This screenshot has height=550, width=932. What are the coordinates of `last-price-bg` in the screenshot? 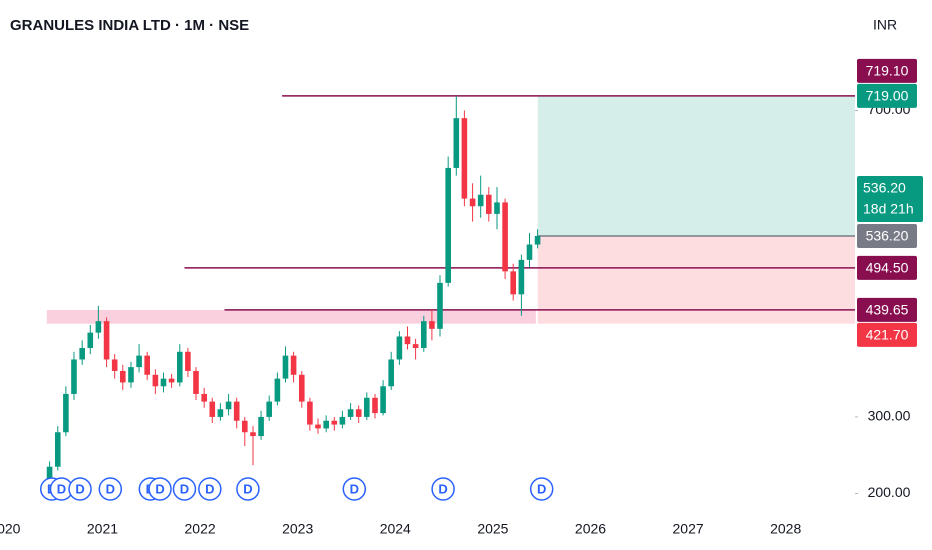 It's located at (890, 198).